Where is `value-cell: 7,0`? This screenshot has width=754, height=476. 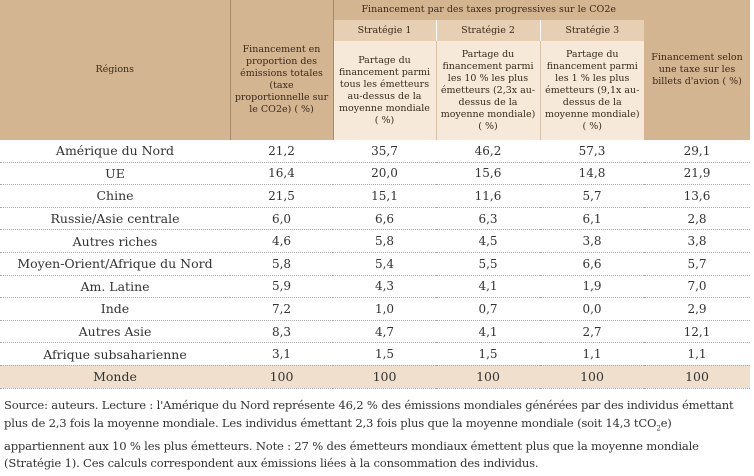 value-cell: 7,0 is located at coordinates (697, 287).